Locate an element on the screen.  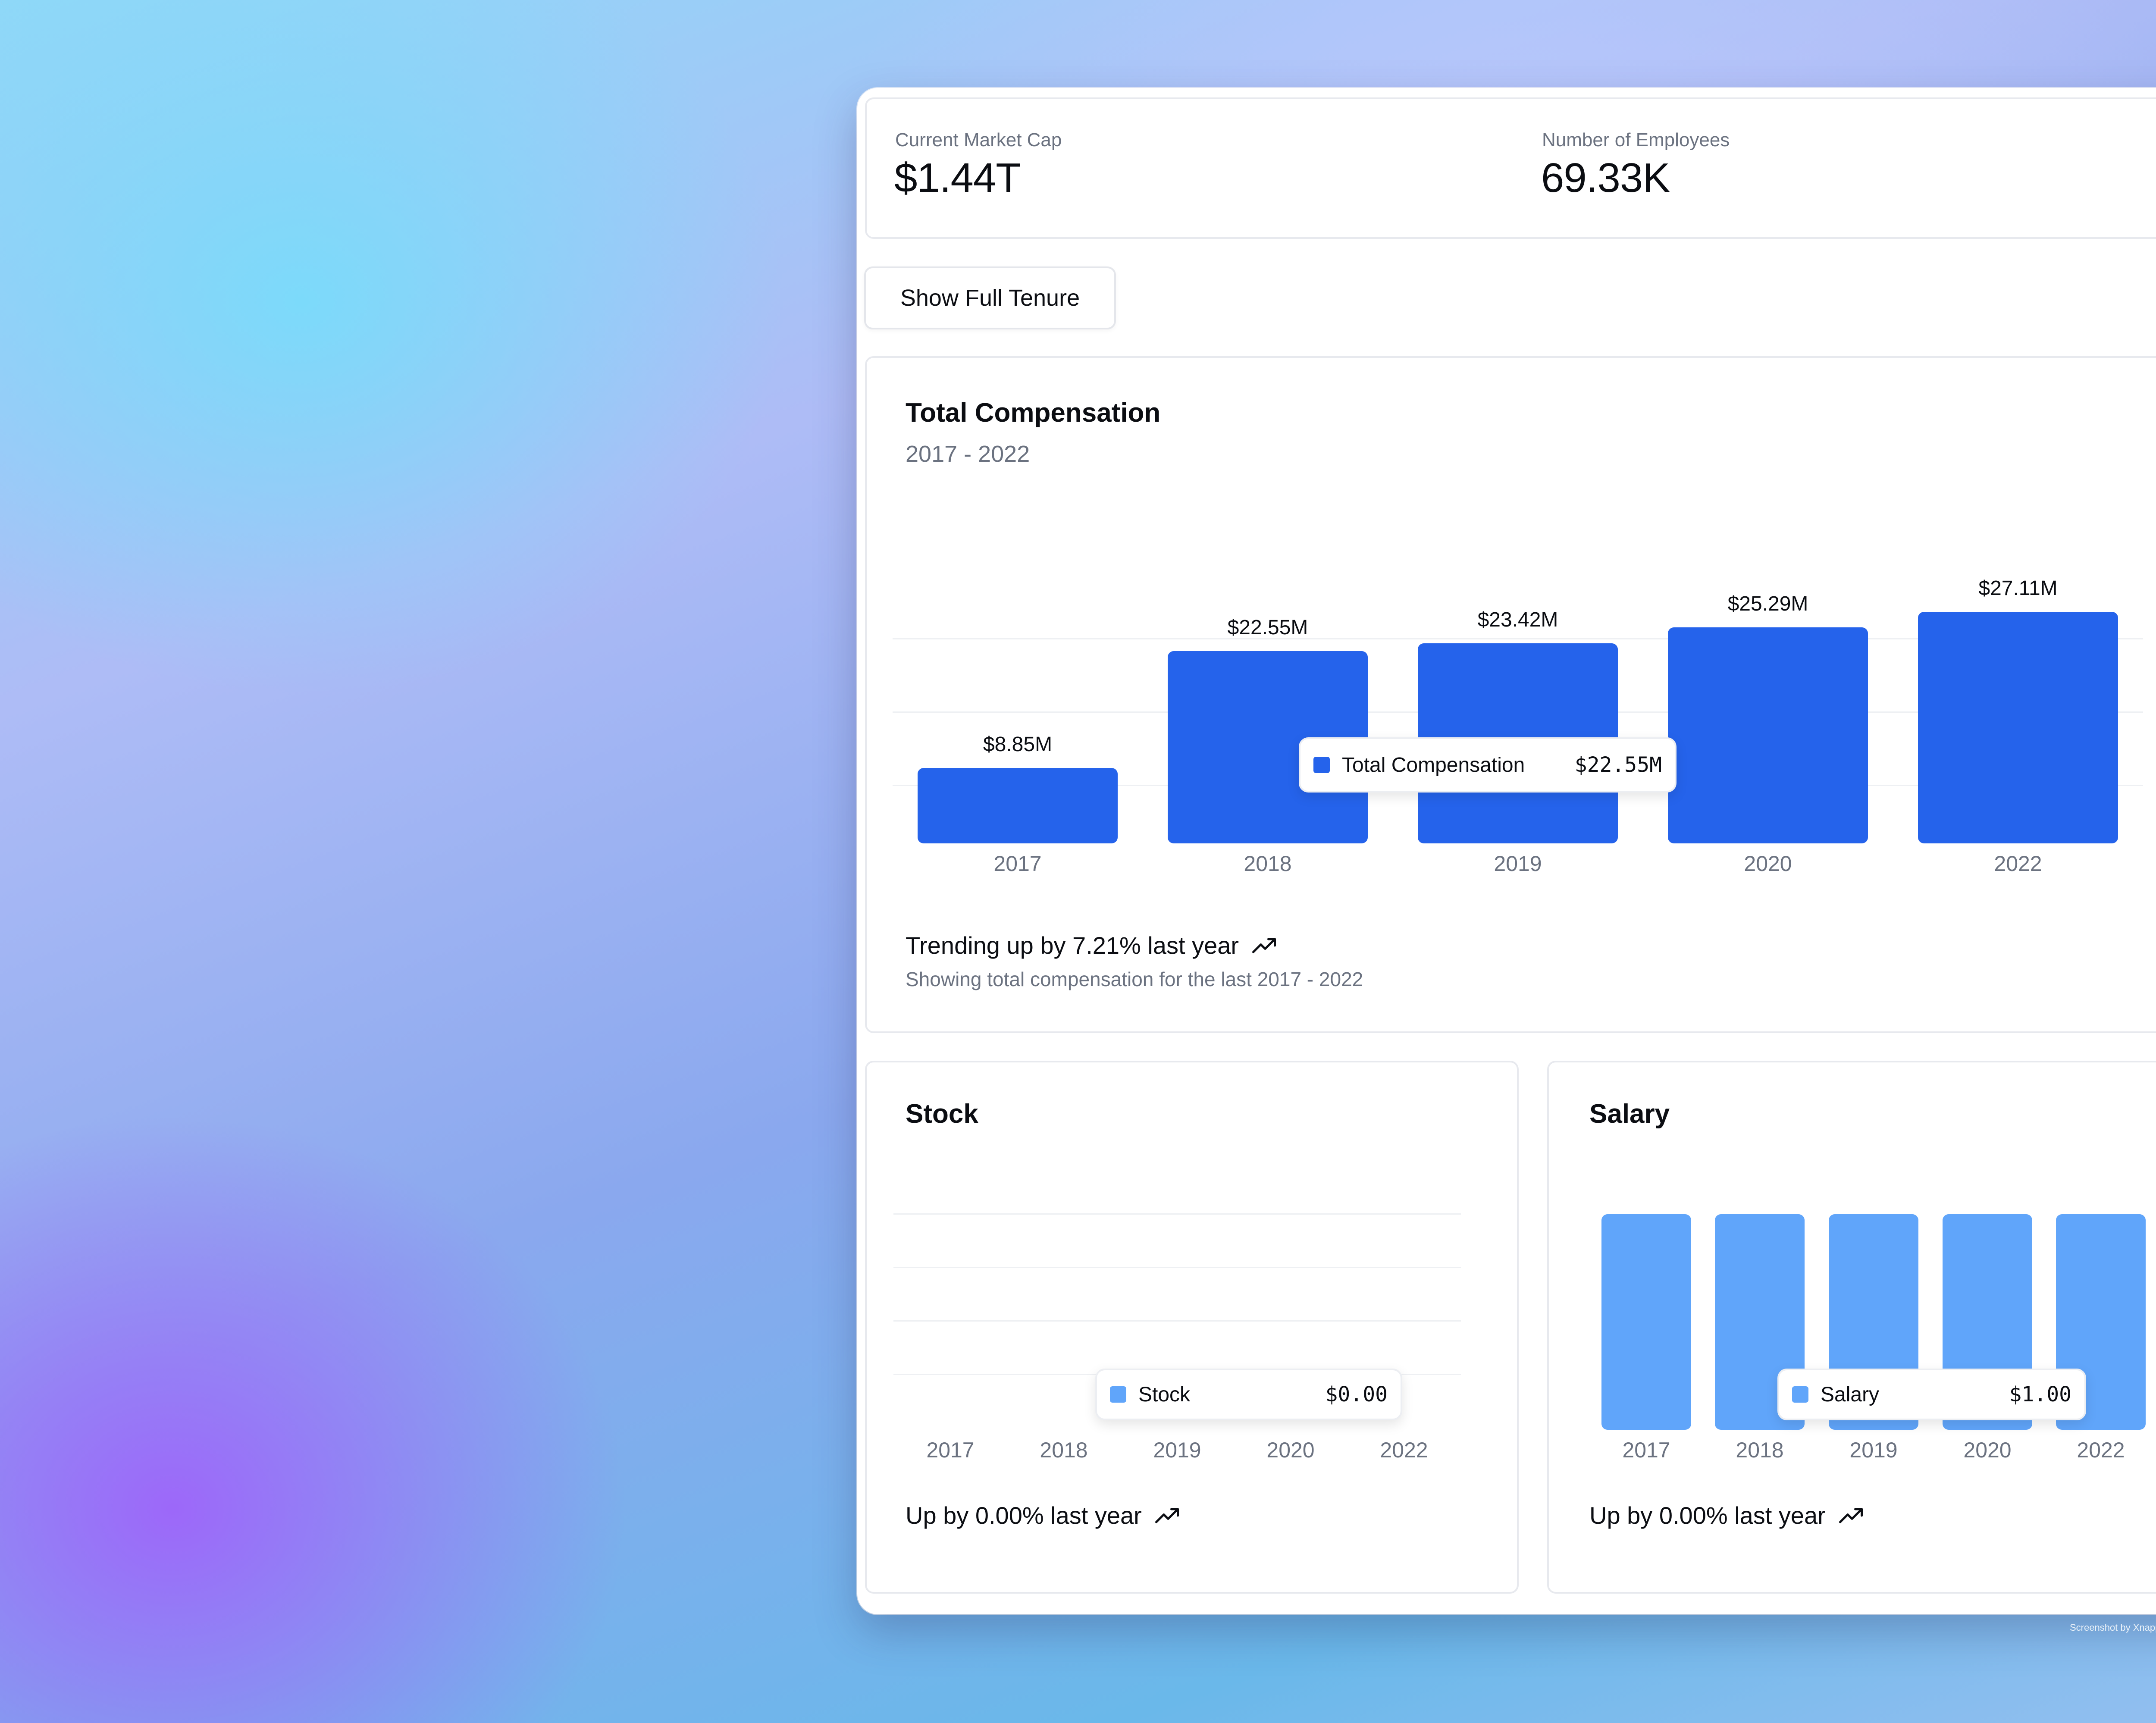
tooltip-label: Stock is located at coordinates (1164, 1395).